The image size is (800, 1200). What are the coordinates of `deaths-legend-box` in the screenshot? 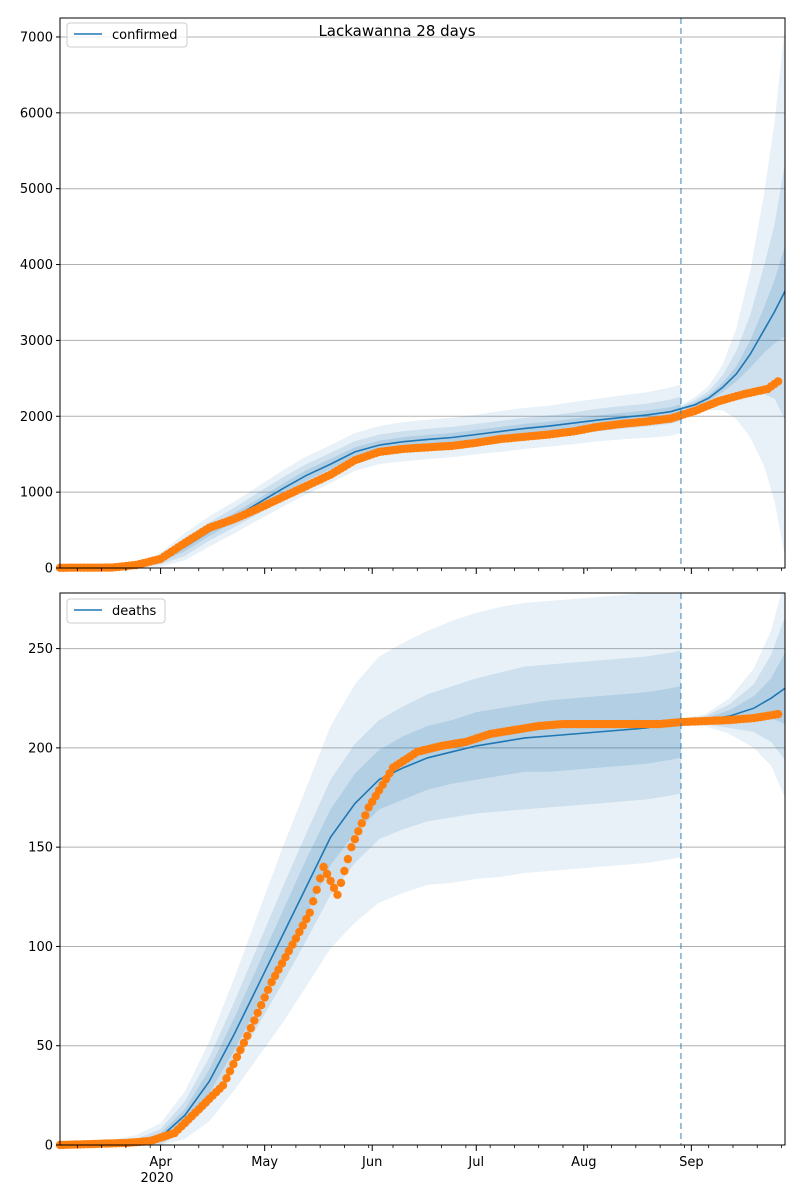 It's located at (116, 611).